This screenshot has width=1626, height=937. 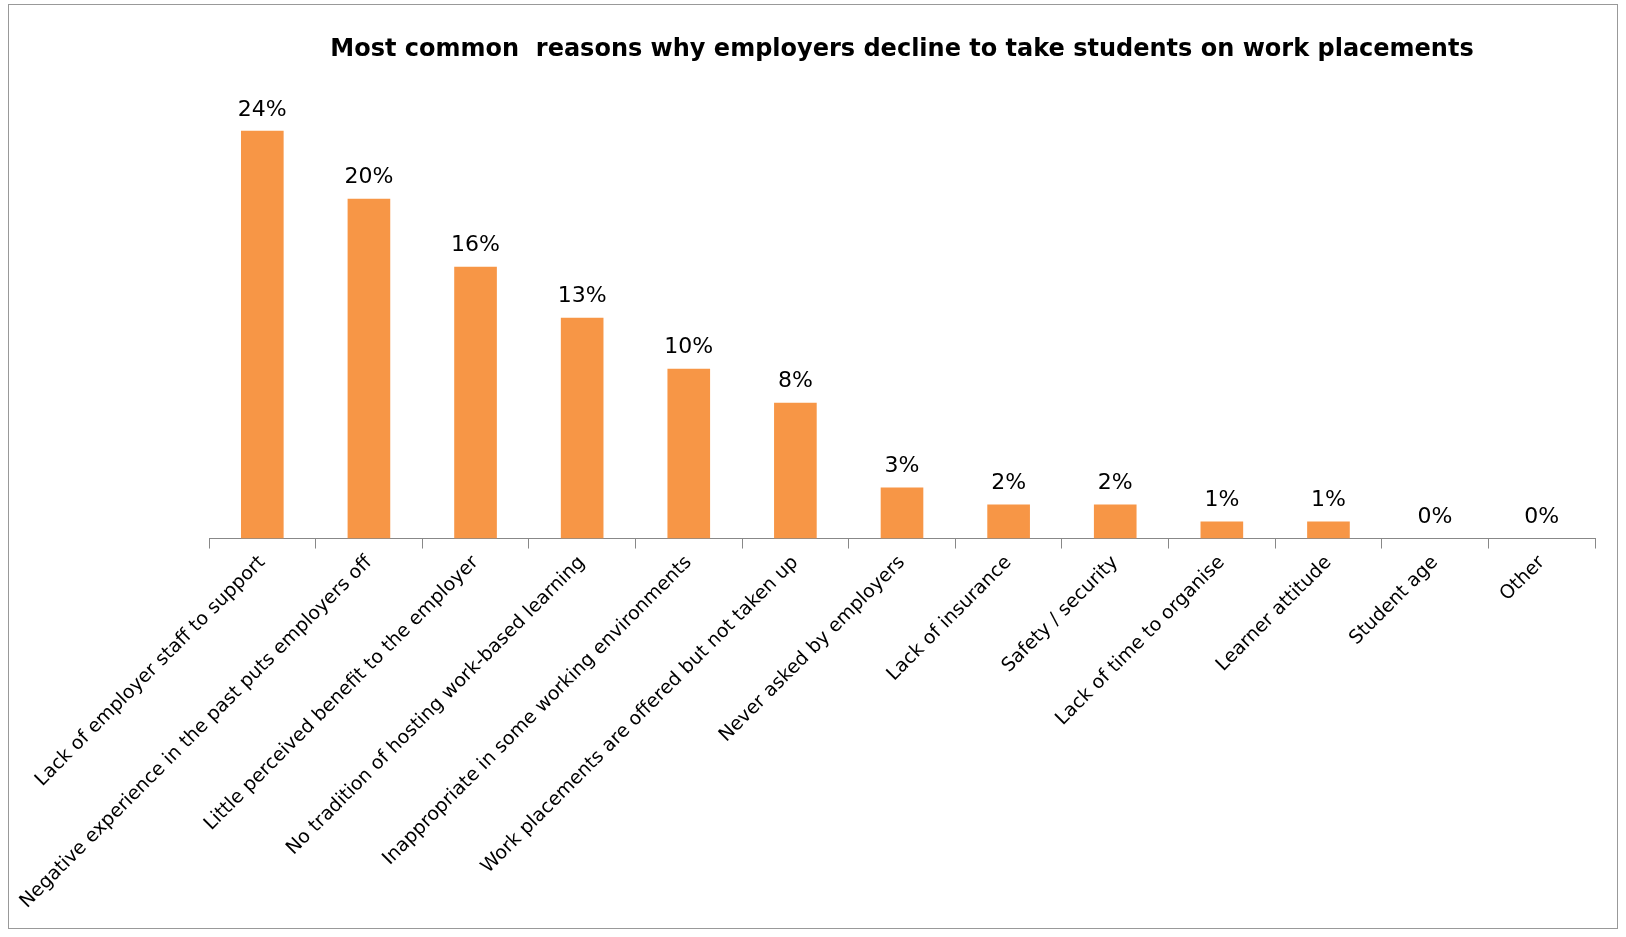 I want to click on data-label: 13%, so click(x=582, y=295).